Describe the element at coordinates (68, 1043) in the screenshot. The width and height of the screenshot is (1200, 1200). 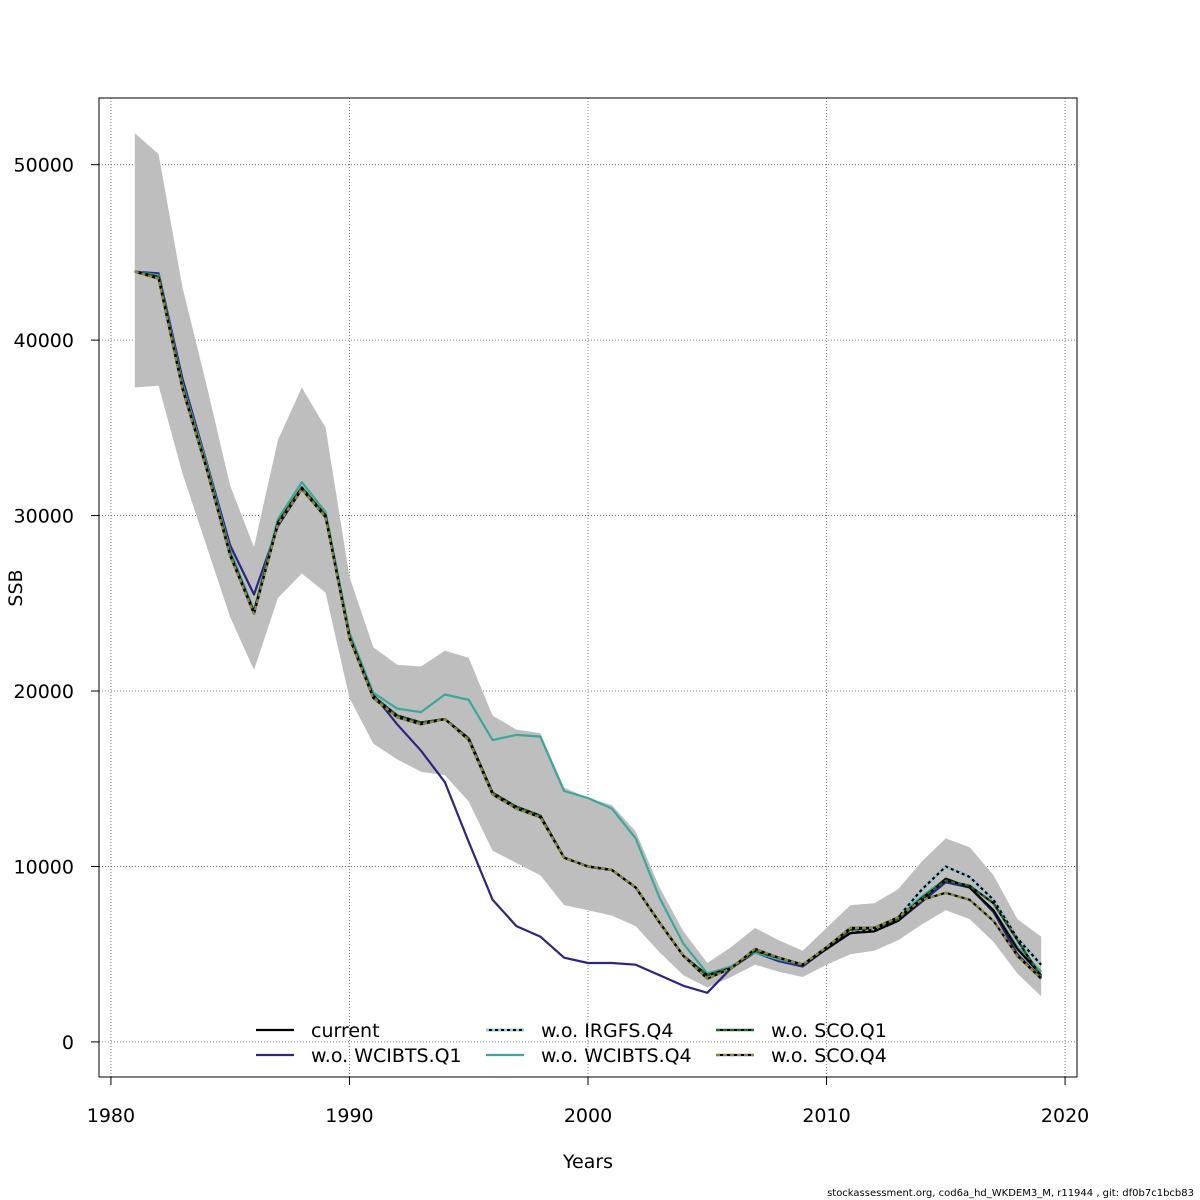
I see `y-tick-label-0: 0` at that location.